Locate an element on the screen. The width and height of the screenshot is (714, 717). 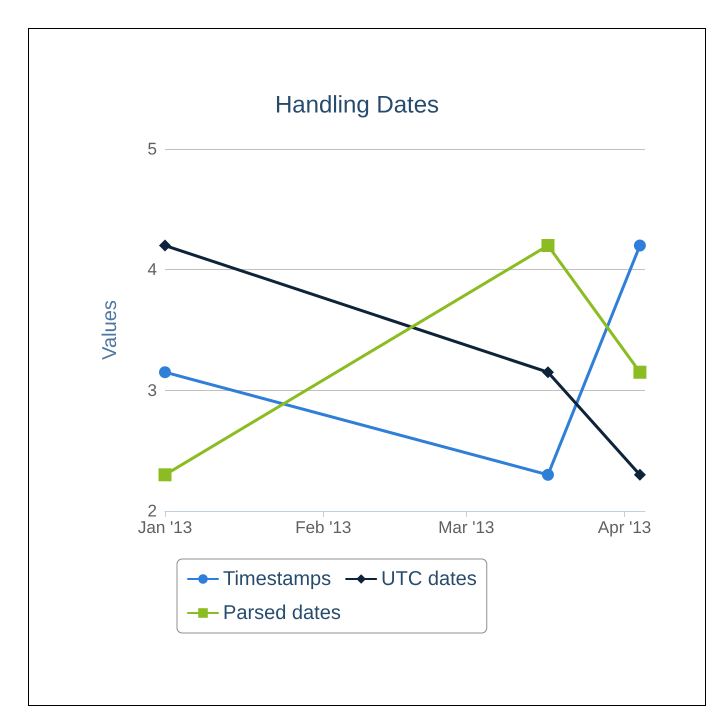
chart-title: Handling Dates is located at coordinates (357, 105).